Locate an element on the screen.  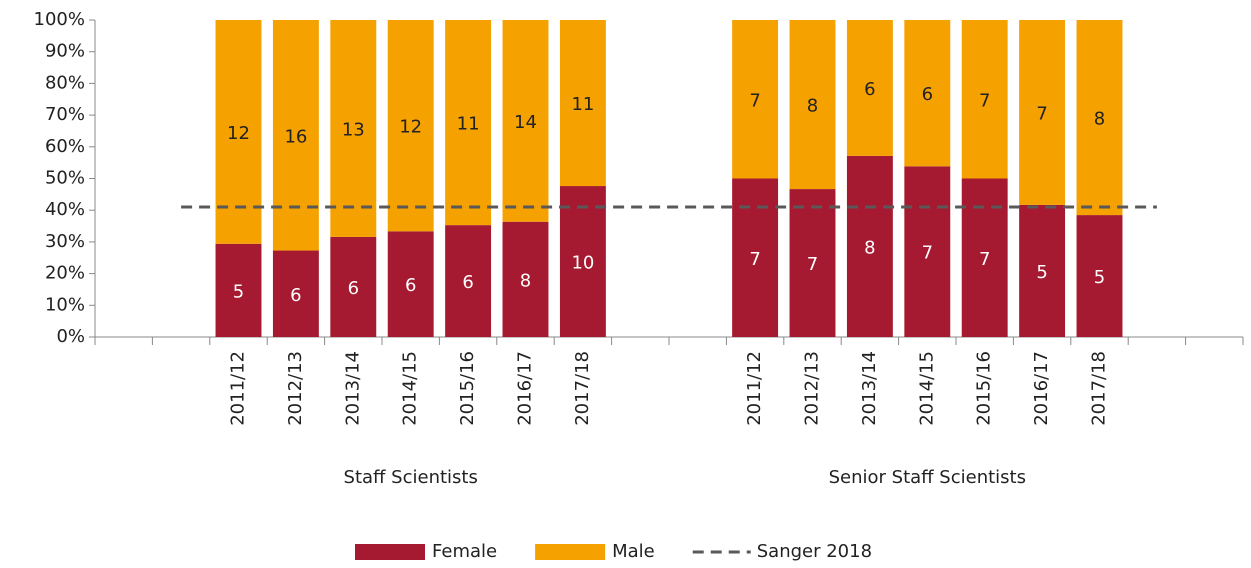
y-tick-label: 40% is located at coordinates (65, 209).